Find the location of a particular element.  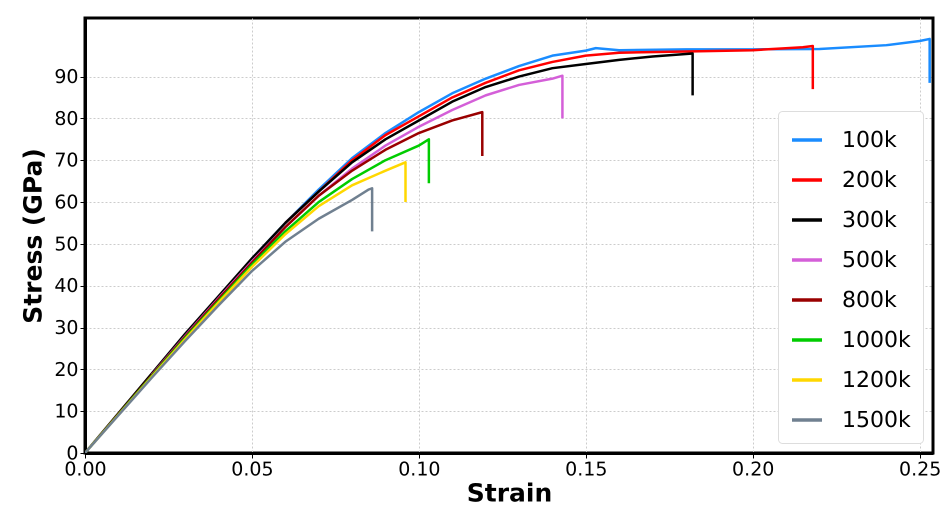

legend-label: 200k is located at coordinates (869, 180).